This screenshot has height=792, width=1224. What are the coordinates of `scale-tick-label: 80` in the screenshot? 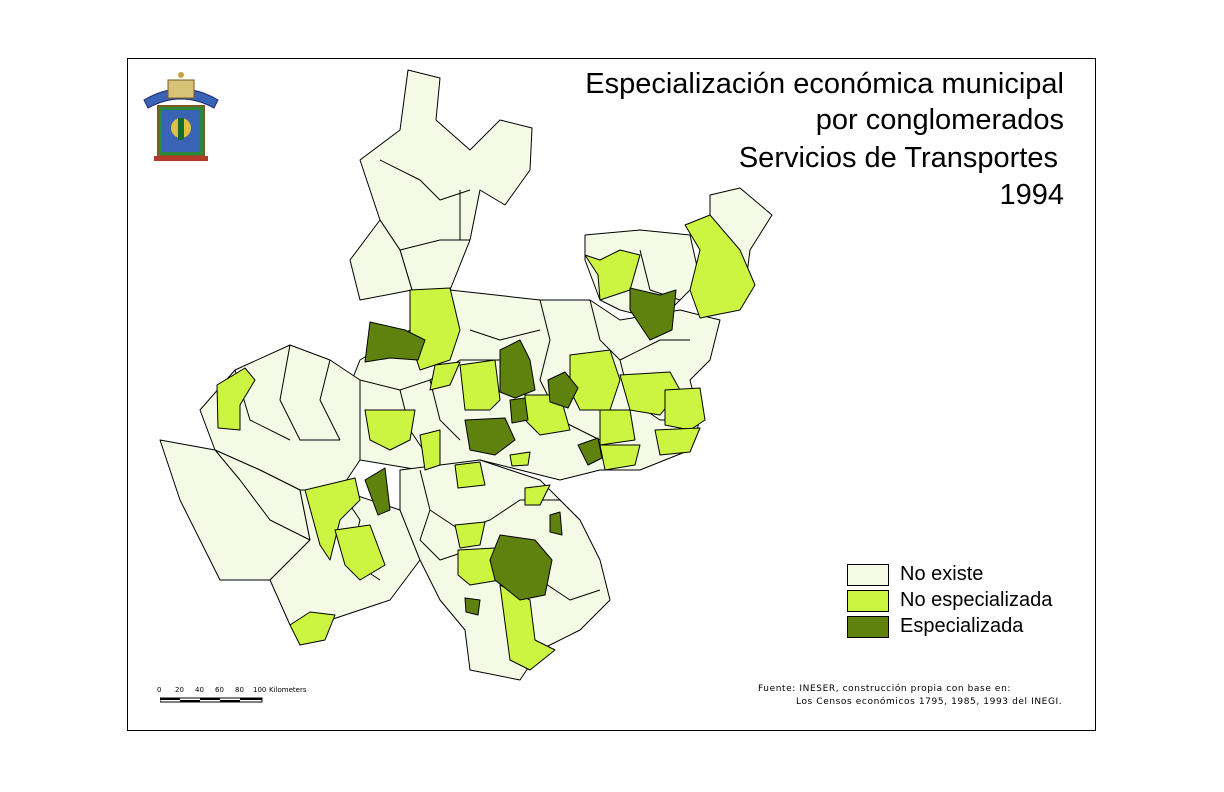 It's located at (239, 690).